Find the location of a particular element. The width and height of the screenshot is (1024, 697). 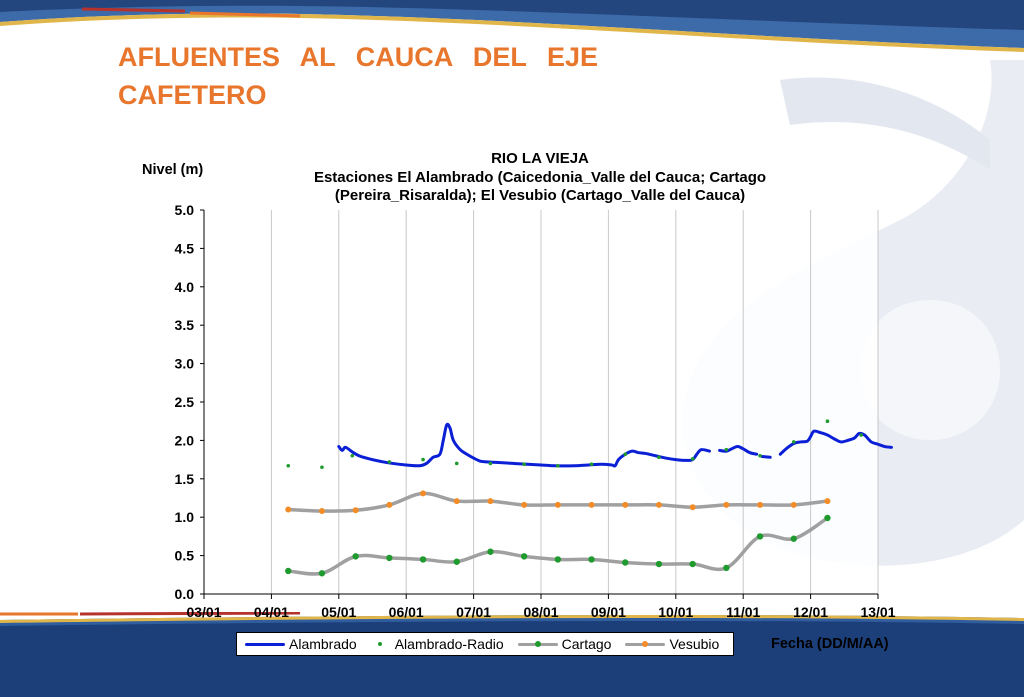

legend-item-vesubio: Vesubio is located at coordinates (672, 644).